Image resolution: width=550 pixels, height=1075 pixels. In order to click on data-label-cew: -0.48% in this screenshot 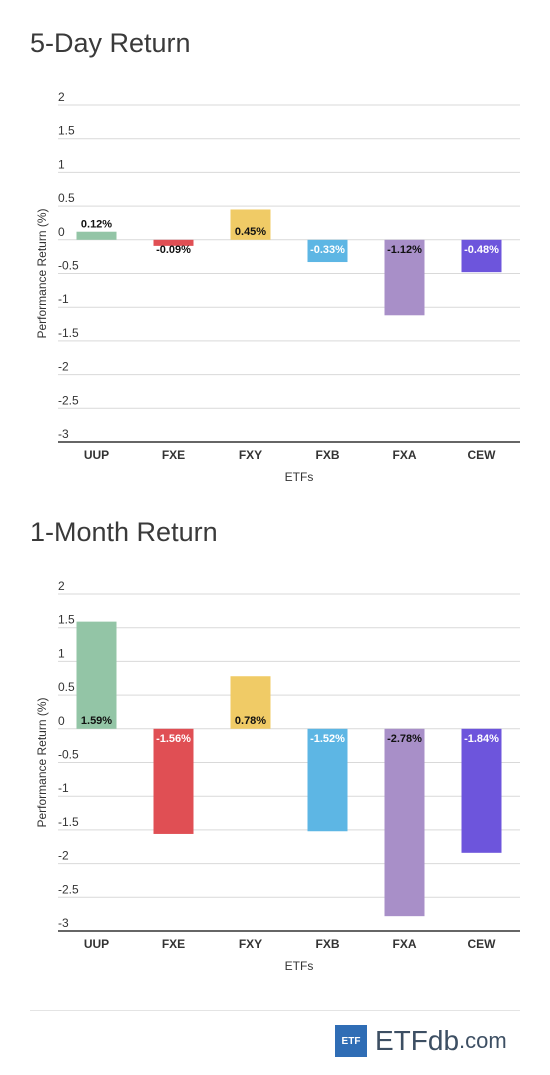, I will do `click(481, 250)`.